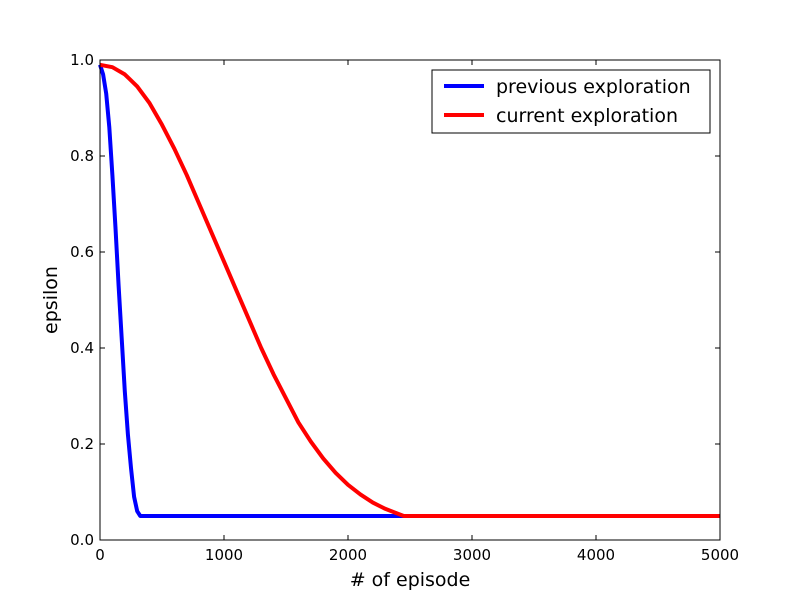 The width and height of the screenshot is (800, 600). I want to click on x-axis-title: # of episode, so click(410, 580).